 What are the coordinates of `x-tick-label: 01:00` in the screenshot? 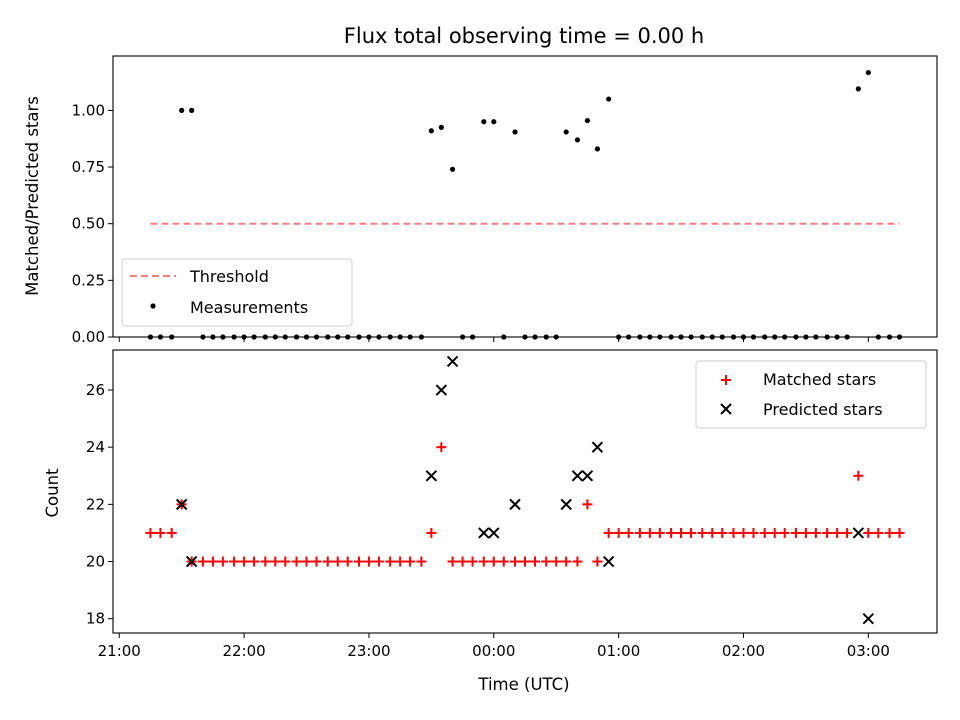 It's located at (618, 651).